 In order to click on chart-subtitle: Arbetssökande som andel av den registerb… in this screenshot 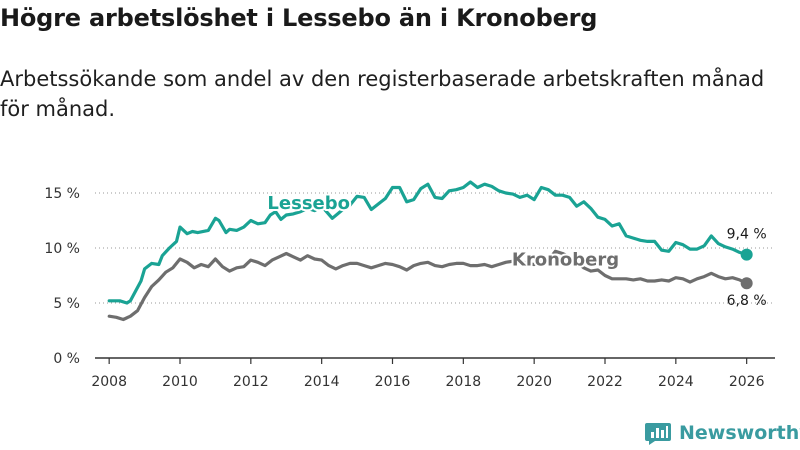, I will do `click(382, 94)`.